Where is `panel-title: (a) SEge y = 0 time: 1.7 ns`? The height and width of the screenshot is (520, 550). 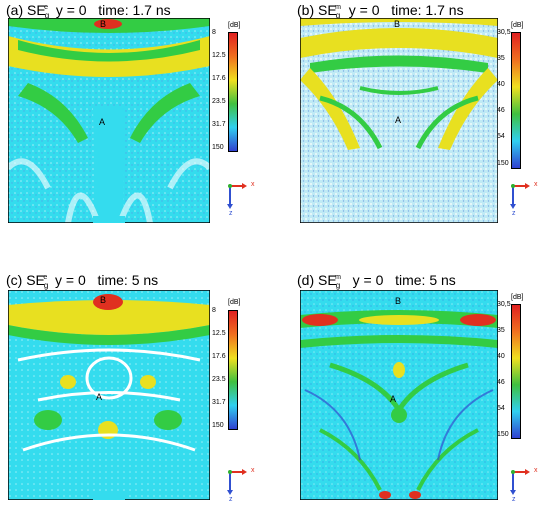
panel-title: (a) SEge y = 0 time: 1.7 ns is located at coordinates (88, 11).